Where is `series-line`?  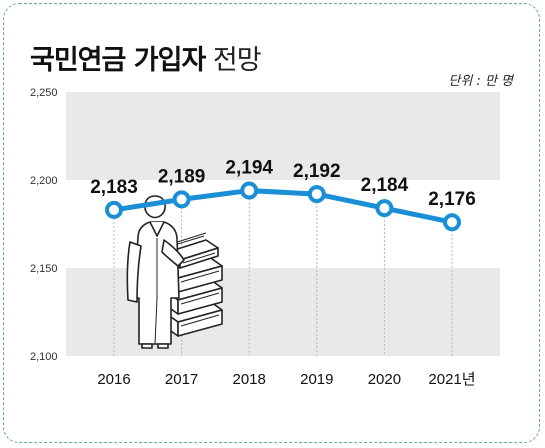 series-line is located at coordinates (283, 206).